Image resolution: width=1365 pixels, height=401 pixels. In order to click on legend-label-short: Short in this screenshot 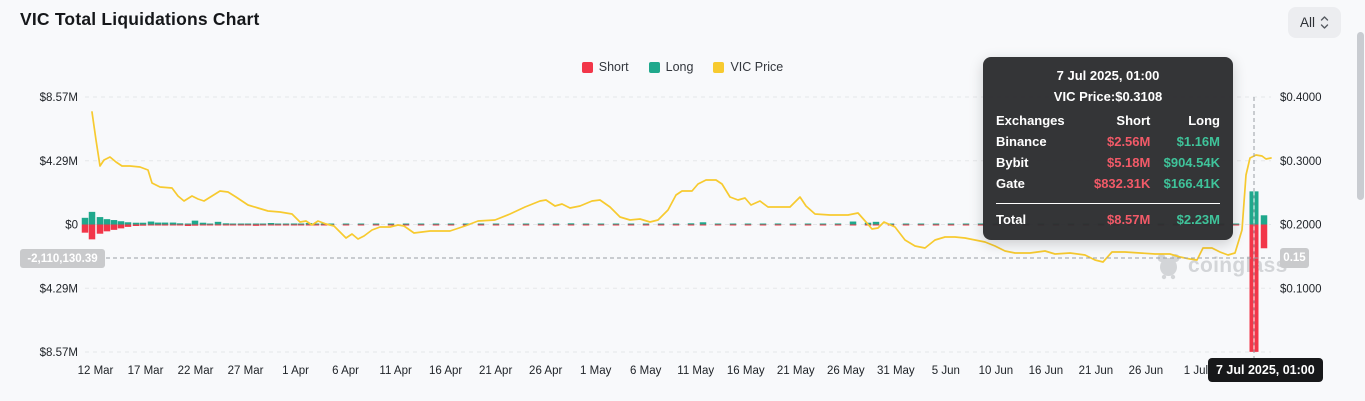, I will do `click(613, 67)`.